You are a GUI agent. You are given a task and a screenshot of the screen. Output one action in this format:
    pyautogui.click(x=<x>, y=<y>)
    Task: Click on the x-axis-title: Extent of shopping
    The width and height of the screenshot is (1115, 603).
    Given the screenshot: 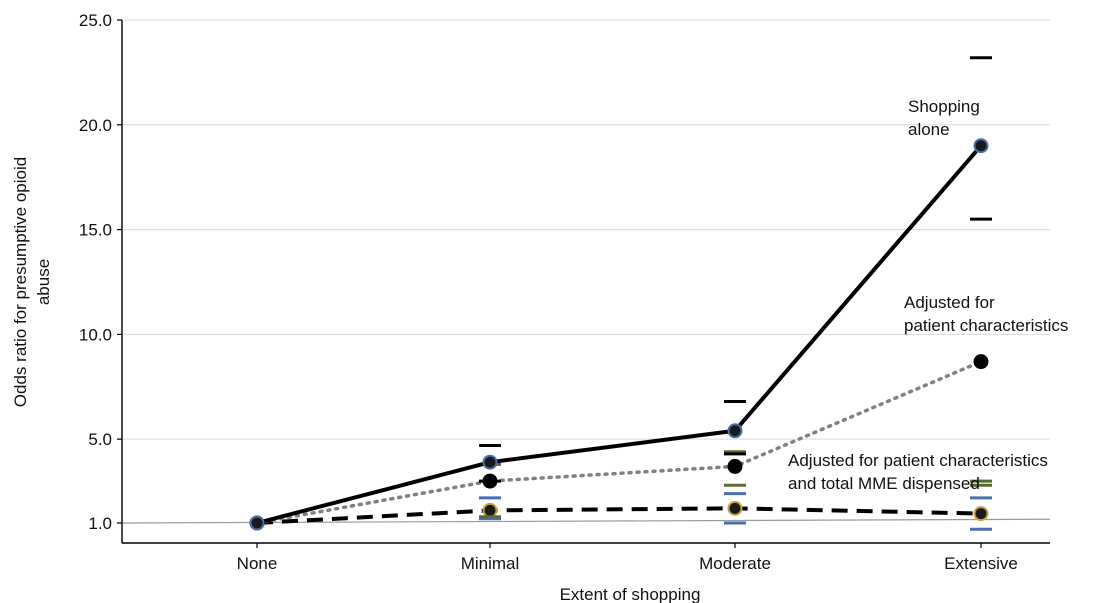 What is the action you would take?
    pyautogui.click(x=630, y=594)
    